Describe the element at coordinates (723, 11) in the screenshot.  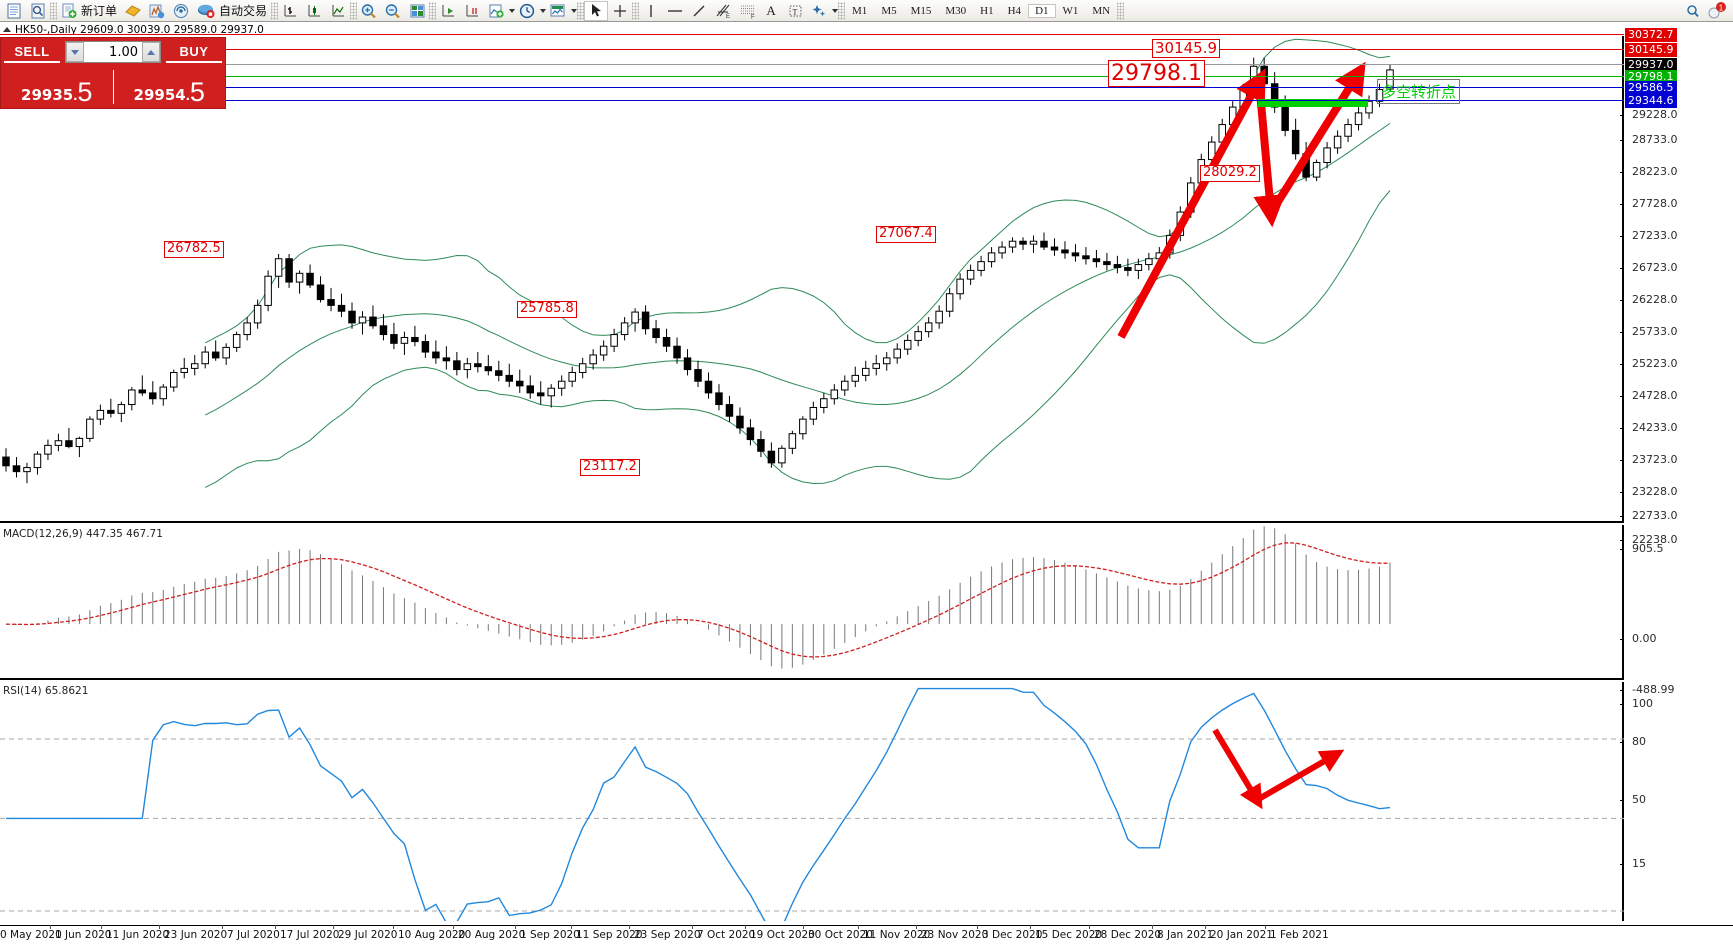
I see `equidistant-channel-icon: E` at that location.